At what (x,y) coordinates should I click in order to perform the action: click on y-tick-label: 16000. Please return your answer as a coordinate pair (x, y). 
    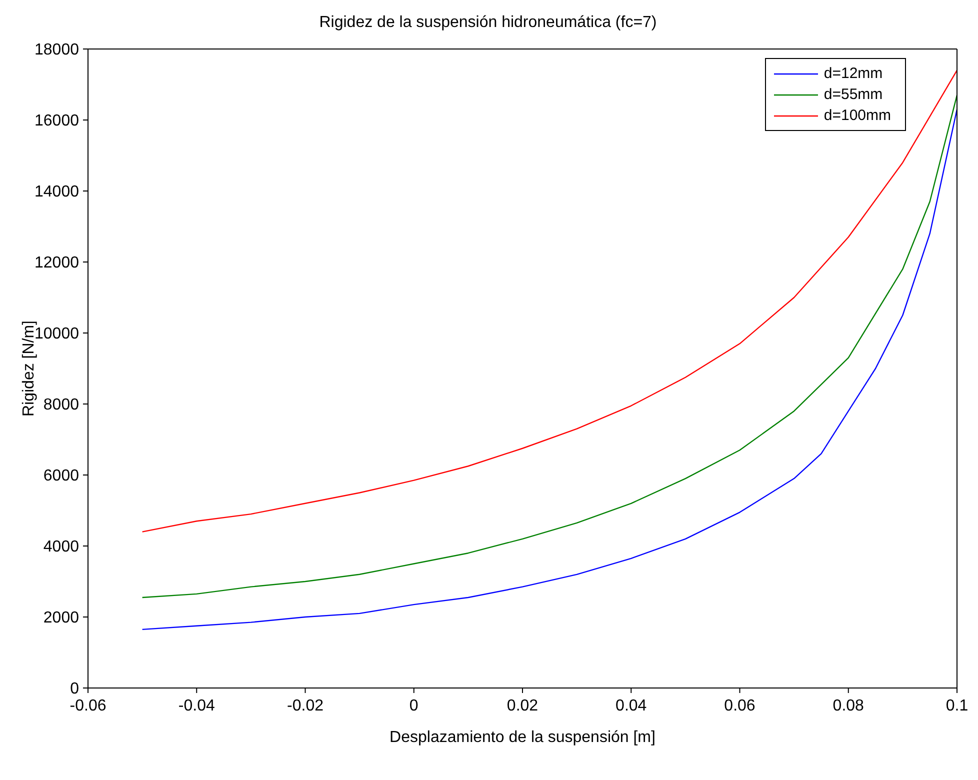
    Looking at the image, I should click on (57, 121).